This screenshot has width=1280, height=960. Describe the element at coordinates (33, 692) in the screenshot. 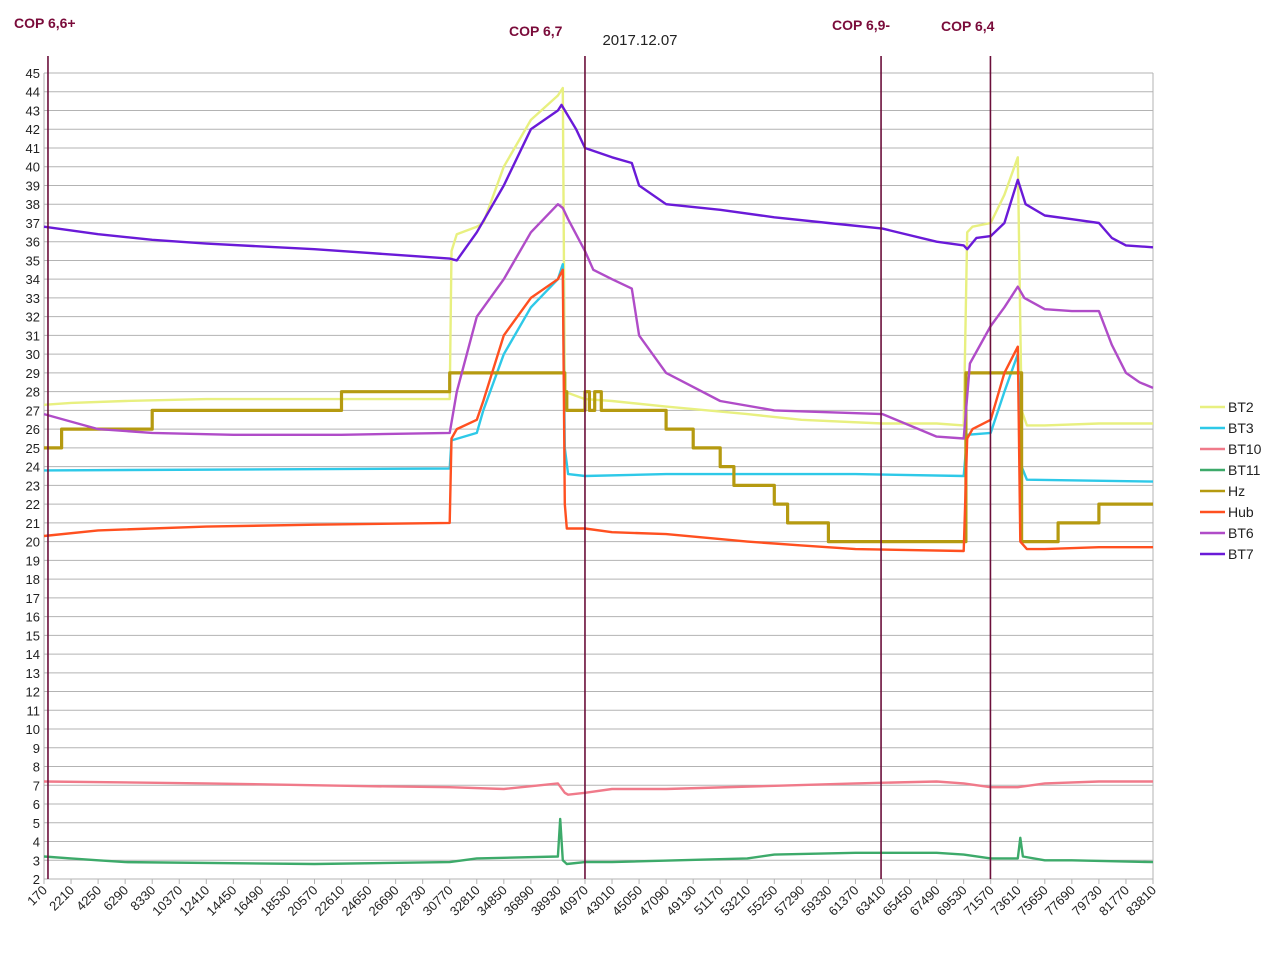

I see `y-tick-label: 12` at that location.